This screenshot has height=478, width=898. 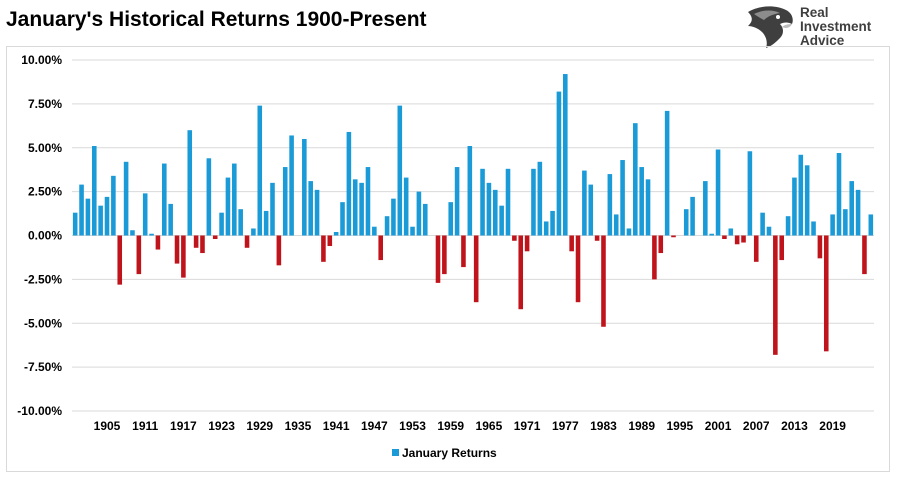 What do you see at coordinates (463, 251) in the screenshot?
I see `bar-1961` at bounding box center [463, 251].